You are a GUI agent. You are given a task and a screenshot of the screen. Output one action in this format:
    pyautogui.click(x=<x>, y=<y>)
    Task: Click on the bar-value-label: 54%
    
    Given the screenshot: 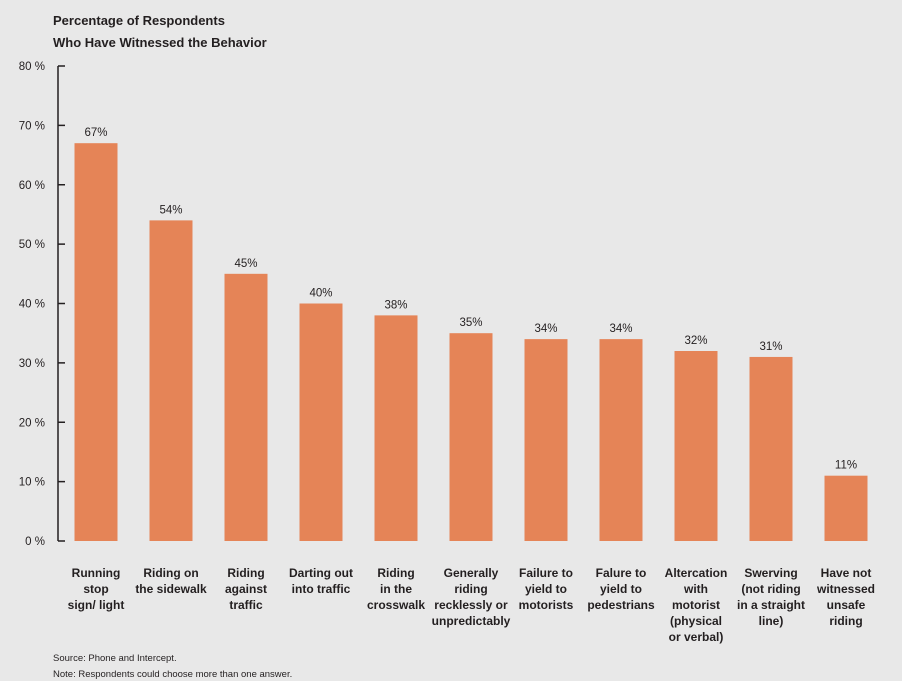 What is the action you would take?
    pyautogui.click(x=170, y=210)
    